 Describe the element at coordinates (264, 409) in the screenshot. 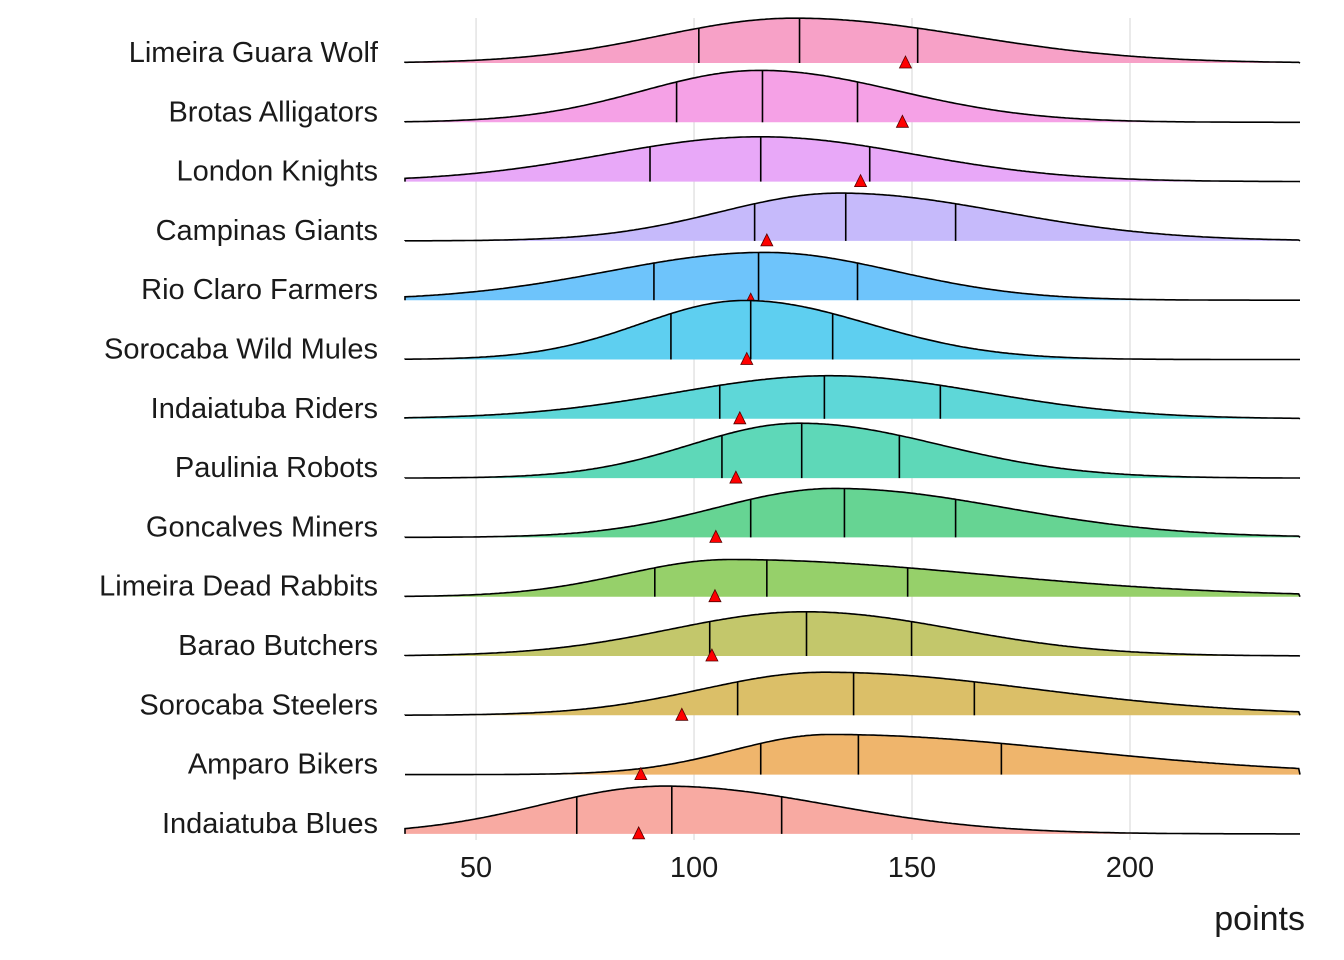

I see `y-label: Indaiatuba Riders` at that location.